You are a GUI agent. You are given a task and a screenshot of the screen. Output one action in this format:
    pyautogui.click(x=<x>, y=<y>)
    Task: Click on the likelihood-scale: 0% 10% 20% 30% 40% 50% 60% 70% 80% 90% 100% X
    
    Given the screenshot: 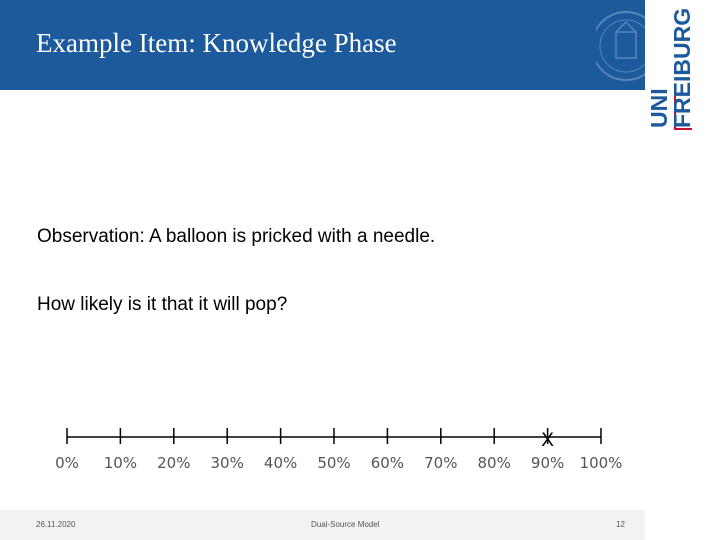 What is the action you would take?
    pyautogui.click(x=355, y=448)
    